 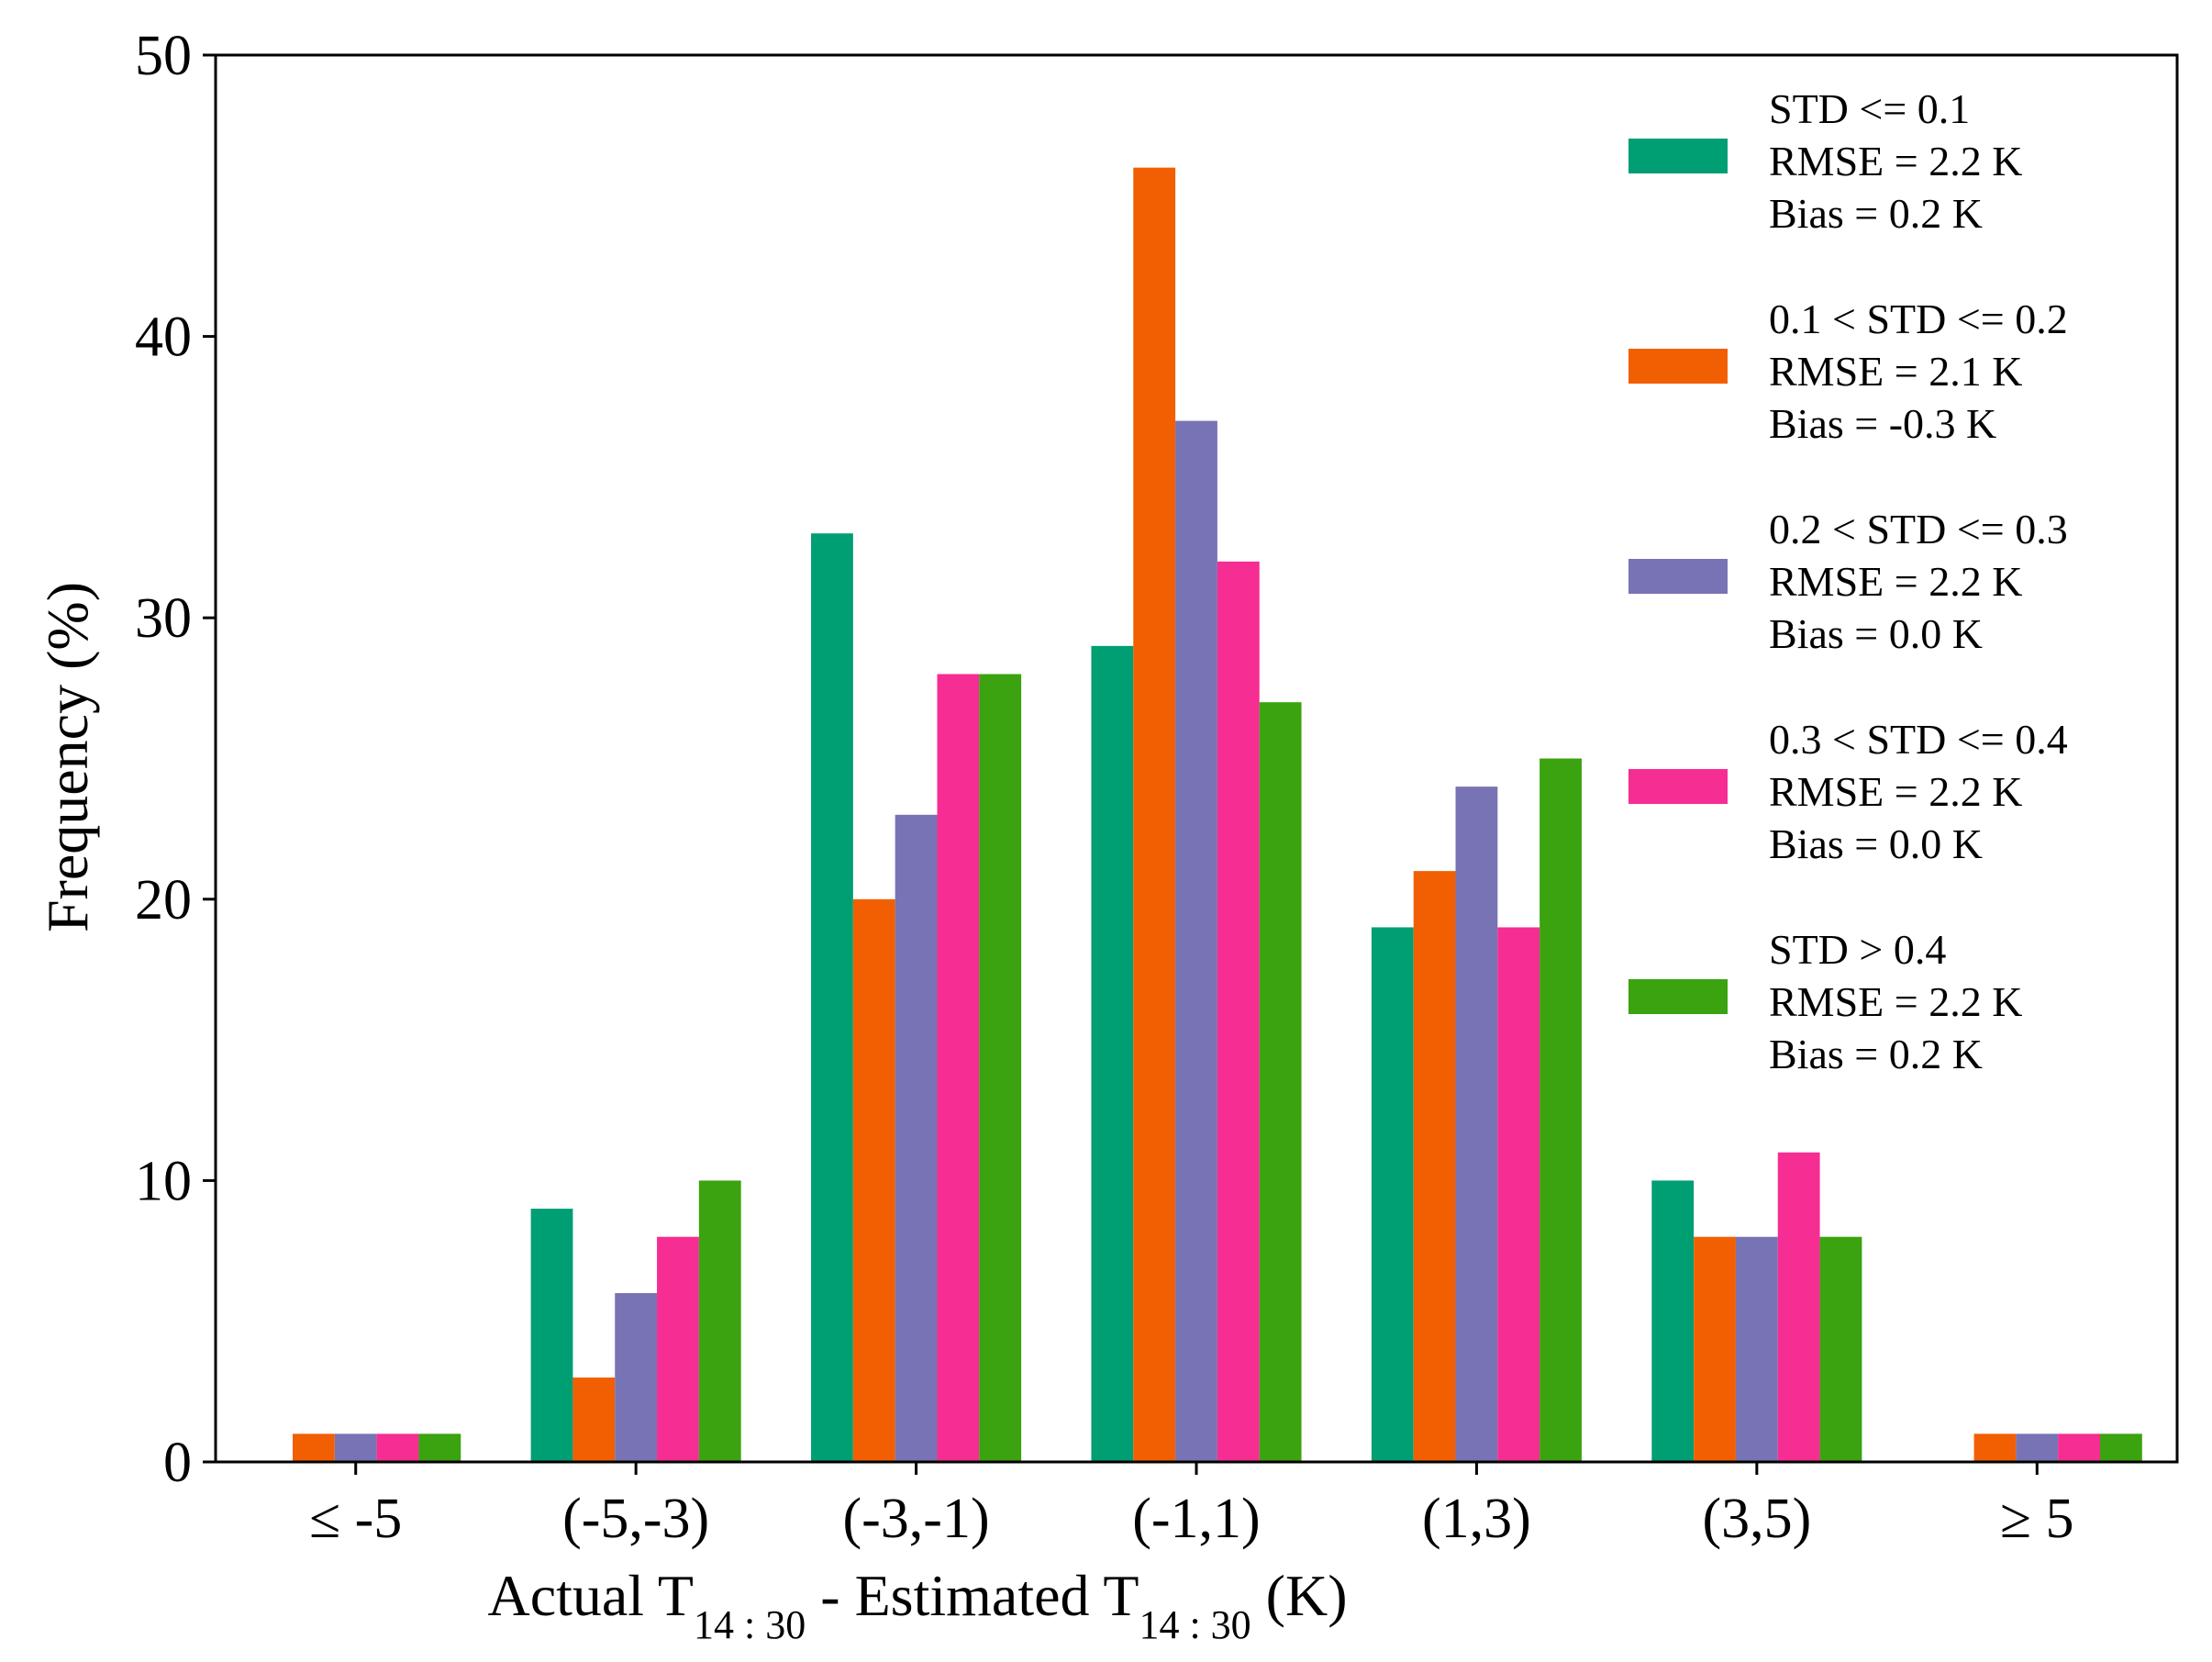 I want to click on y-axis: 0 10 20 30 40 50, so click(x=175, y=759).